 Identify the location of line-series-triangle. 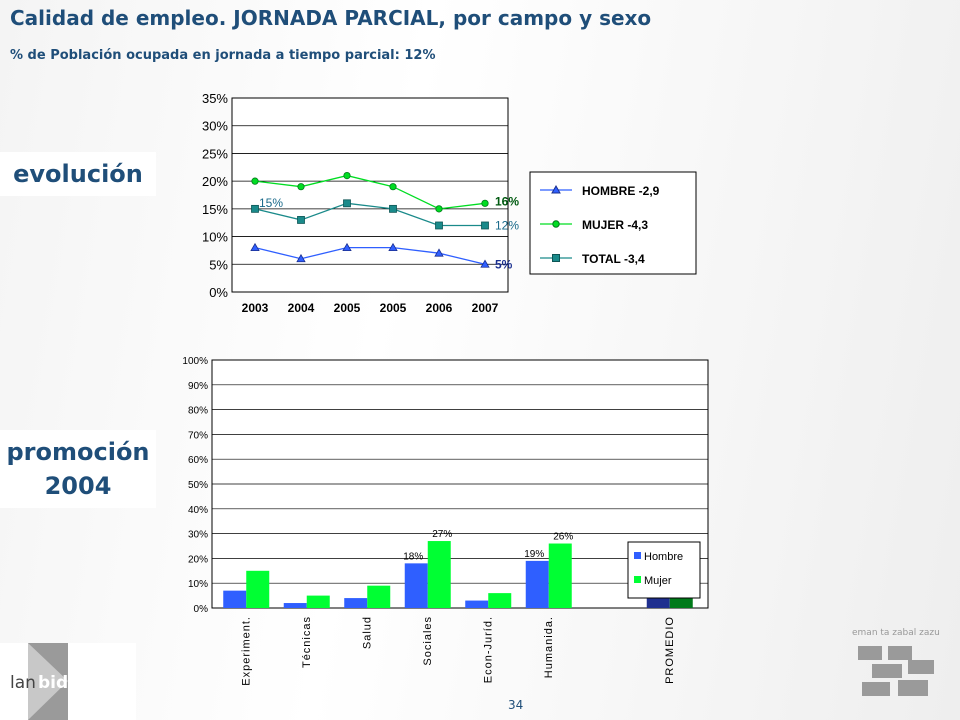
(370, 256).